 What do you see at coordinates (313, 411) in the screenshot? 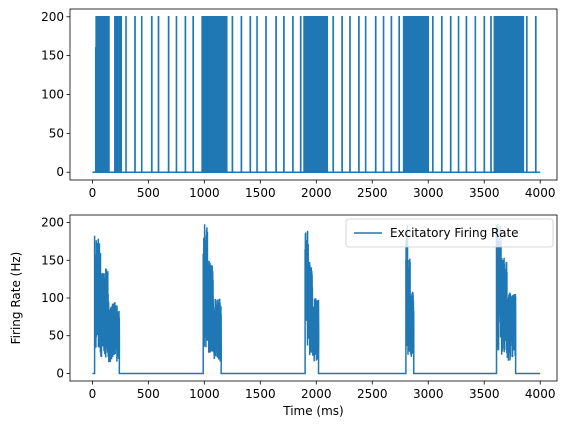
I see `x-axis-label: Time (ms)` at bounding box center [313, 411].